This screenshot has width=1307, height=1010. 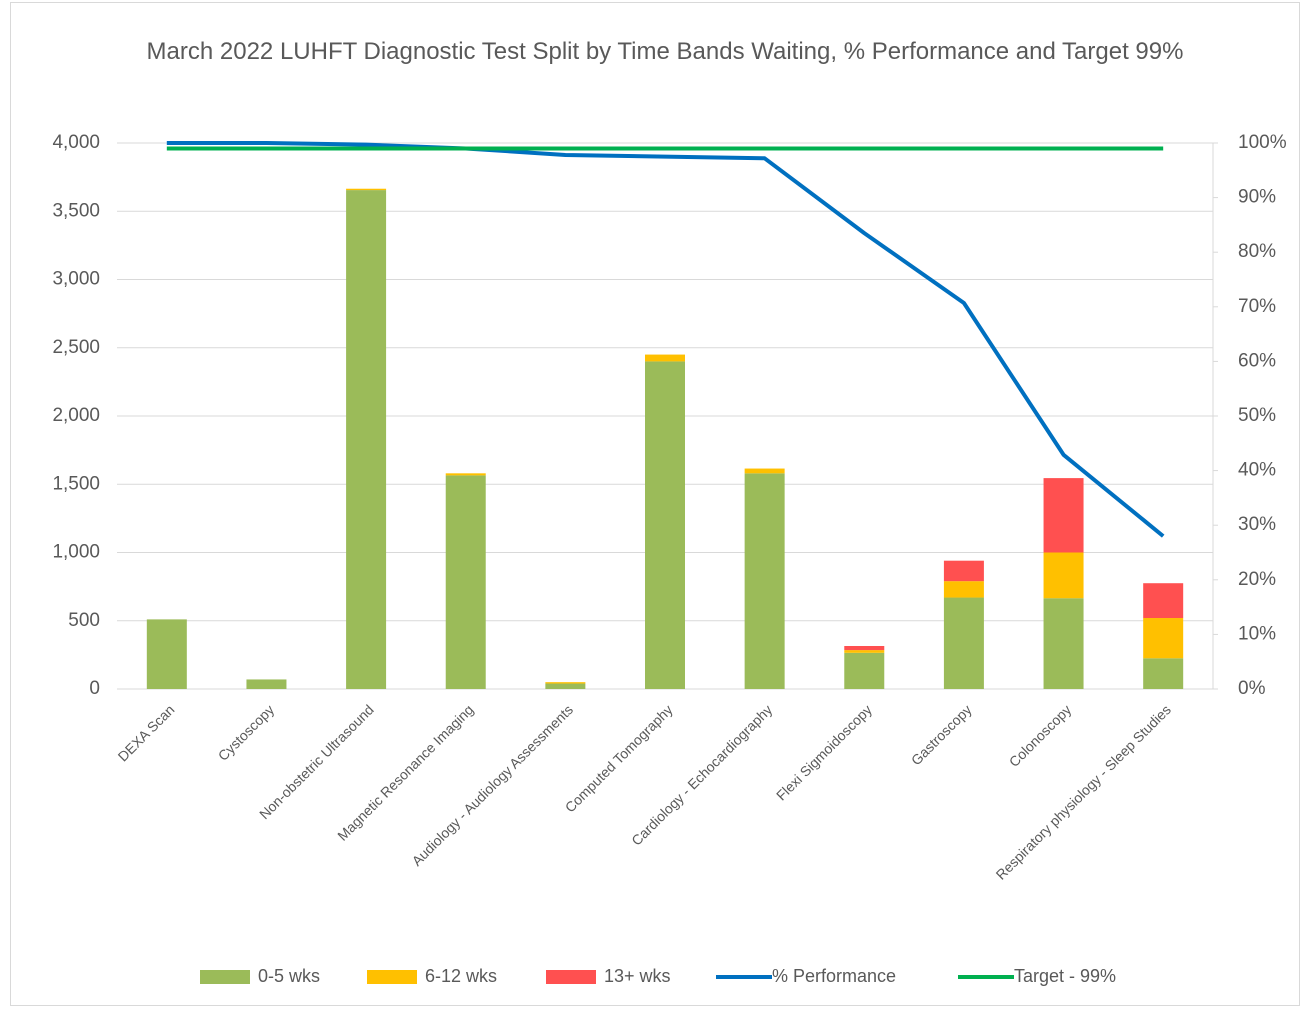 I want to click on y2-tick-label: 100%, so click(x=1262, y=142).